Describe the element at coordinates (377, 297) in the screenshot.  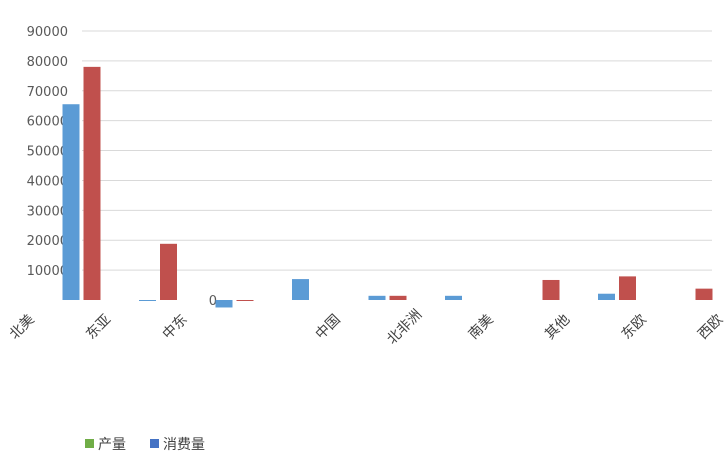
I see `bar-北非洲-产量` at that location.